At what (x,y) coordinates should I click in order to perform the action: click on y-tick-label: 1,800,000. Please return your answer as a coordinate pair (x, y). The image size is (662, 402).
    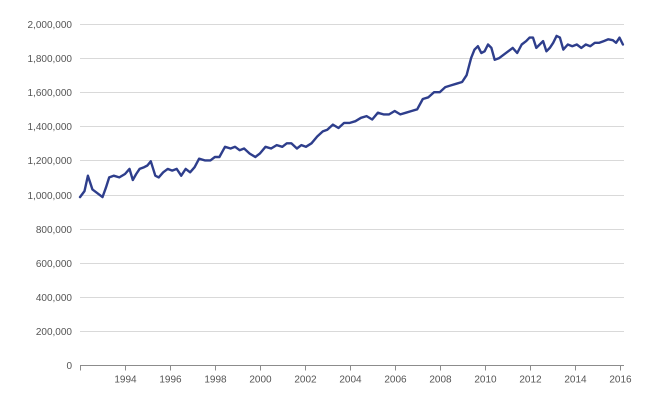
    Looking at the image, I should click on (50, 59).